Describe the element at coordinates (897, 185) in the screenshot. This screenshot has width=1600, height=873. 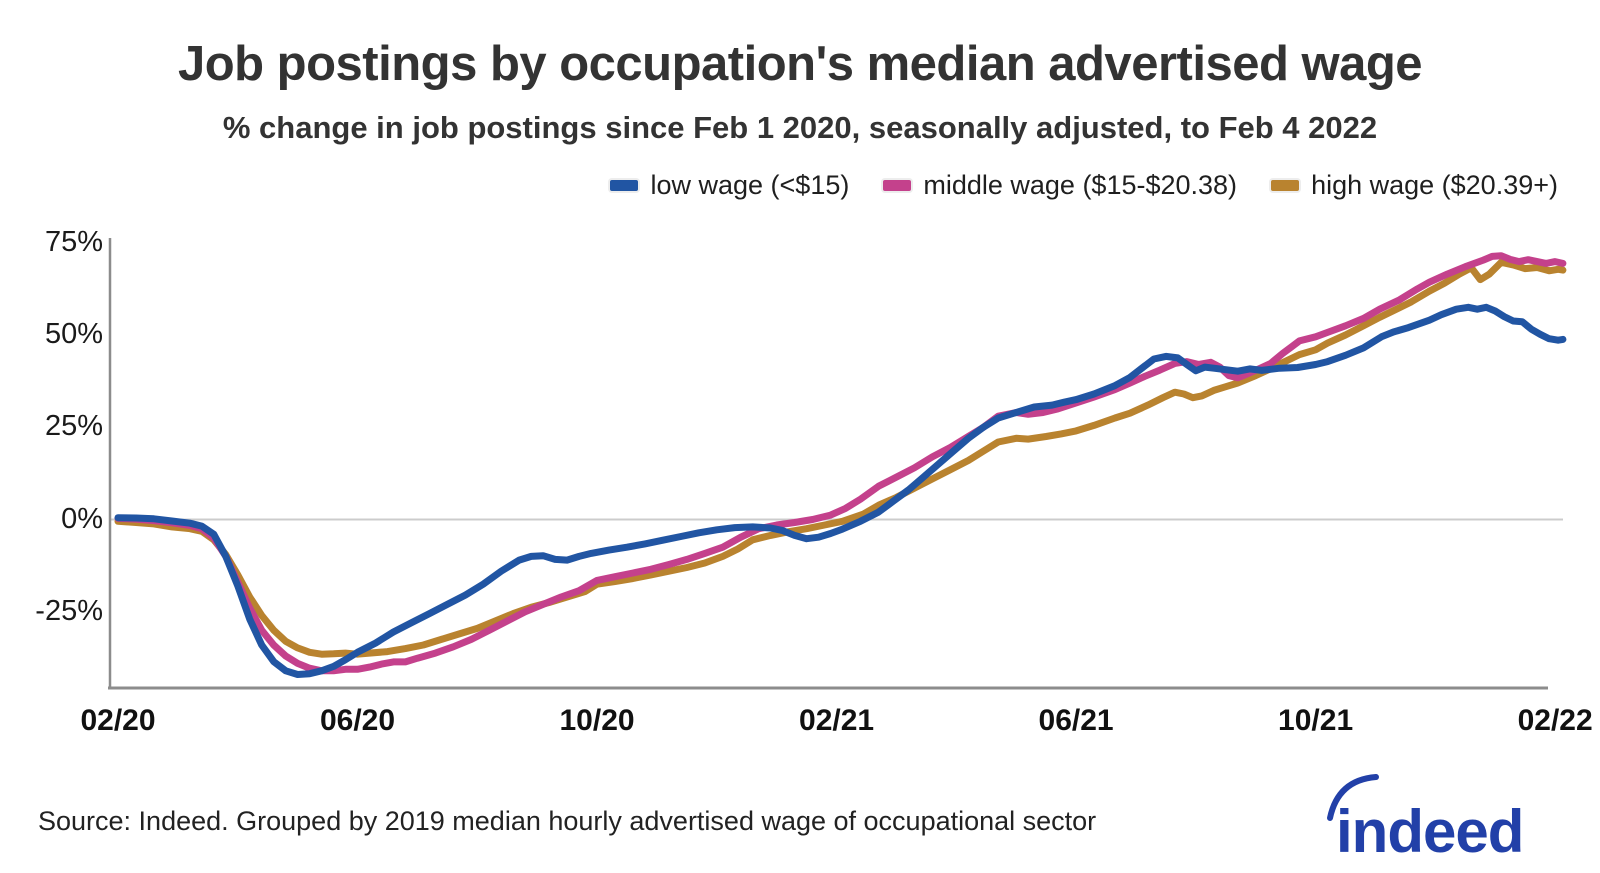
I see `legend-swatch-middle-wage-icon` at that location.